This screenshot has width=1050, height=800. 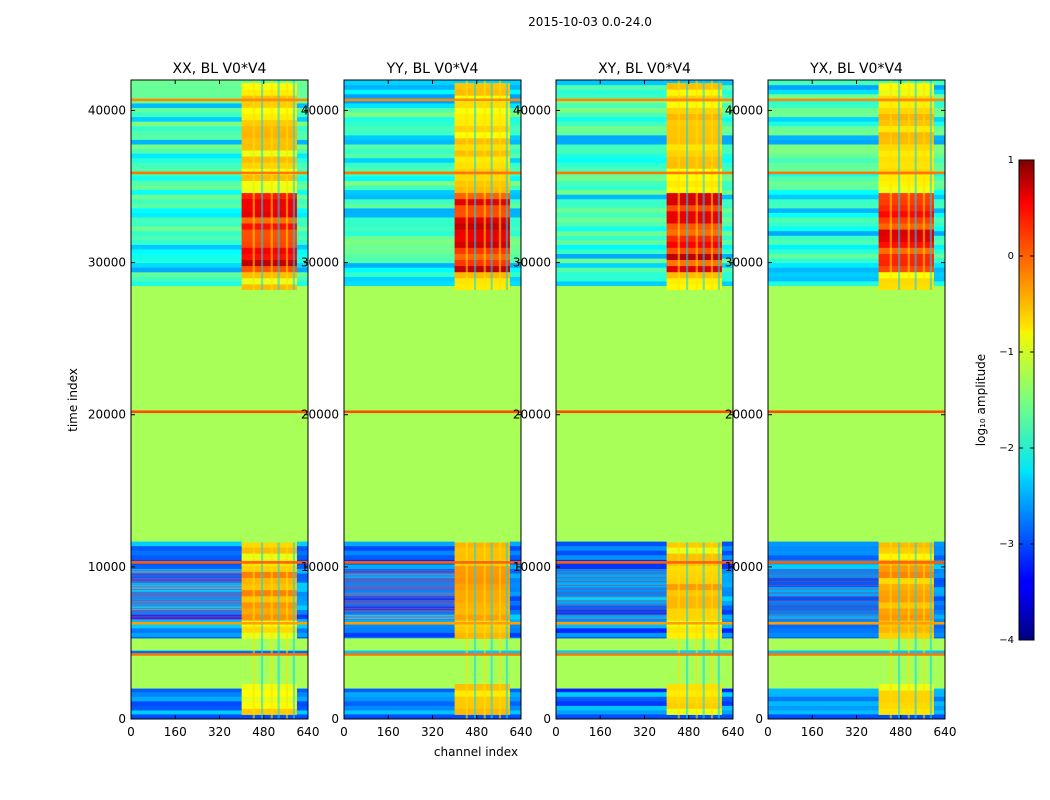 I want to click on y-tick-label: 40000, so click(x=744, y=110).